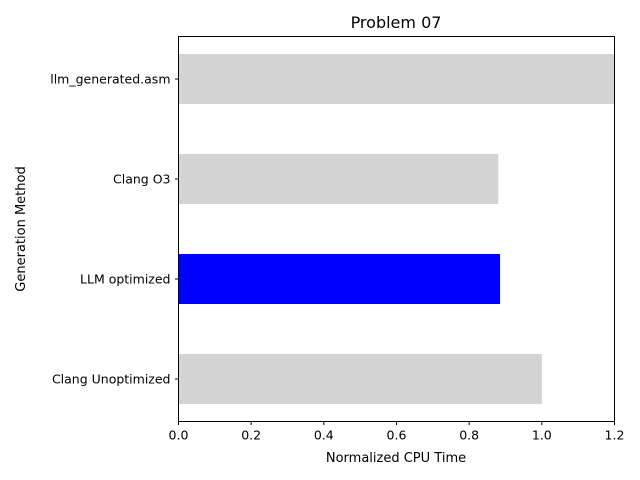 The image size is (640, 480). Describe the element at coordinates (615, 435) in the screenshot. I see `x-tick-label-6: 1.2` at that location.